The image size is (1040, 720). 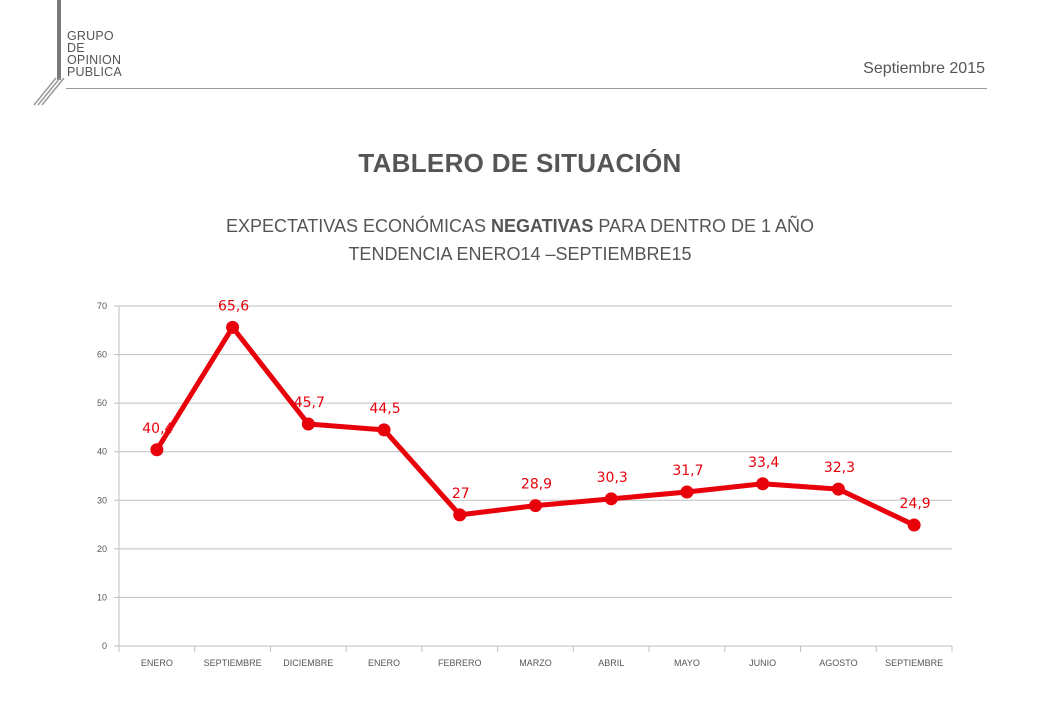 I want to click on logo-line: GRUPO, so click(x=90, y=36).